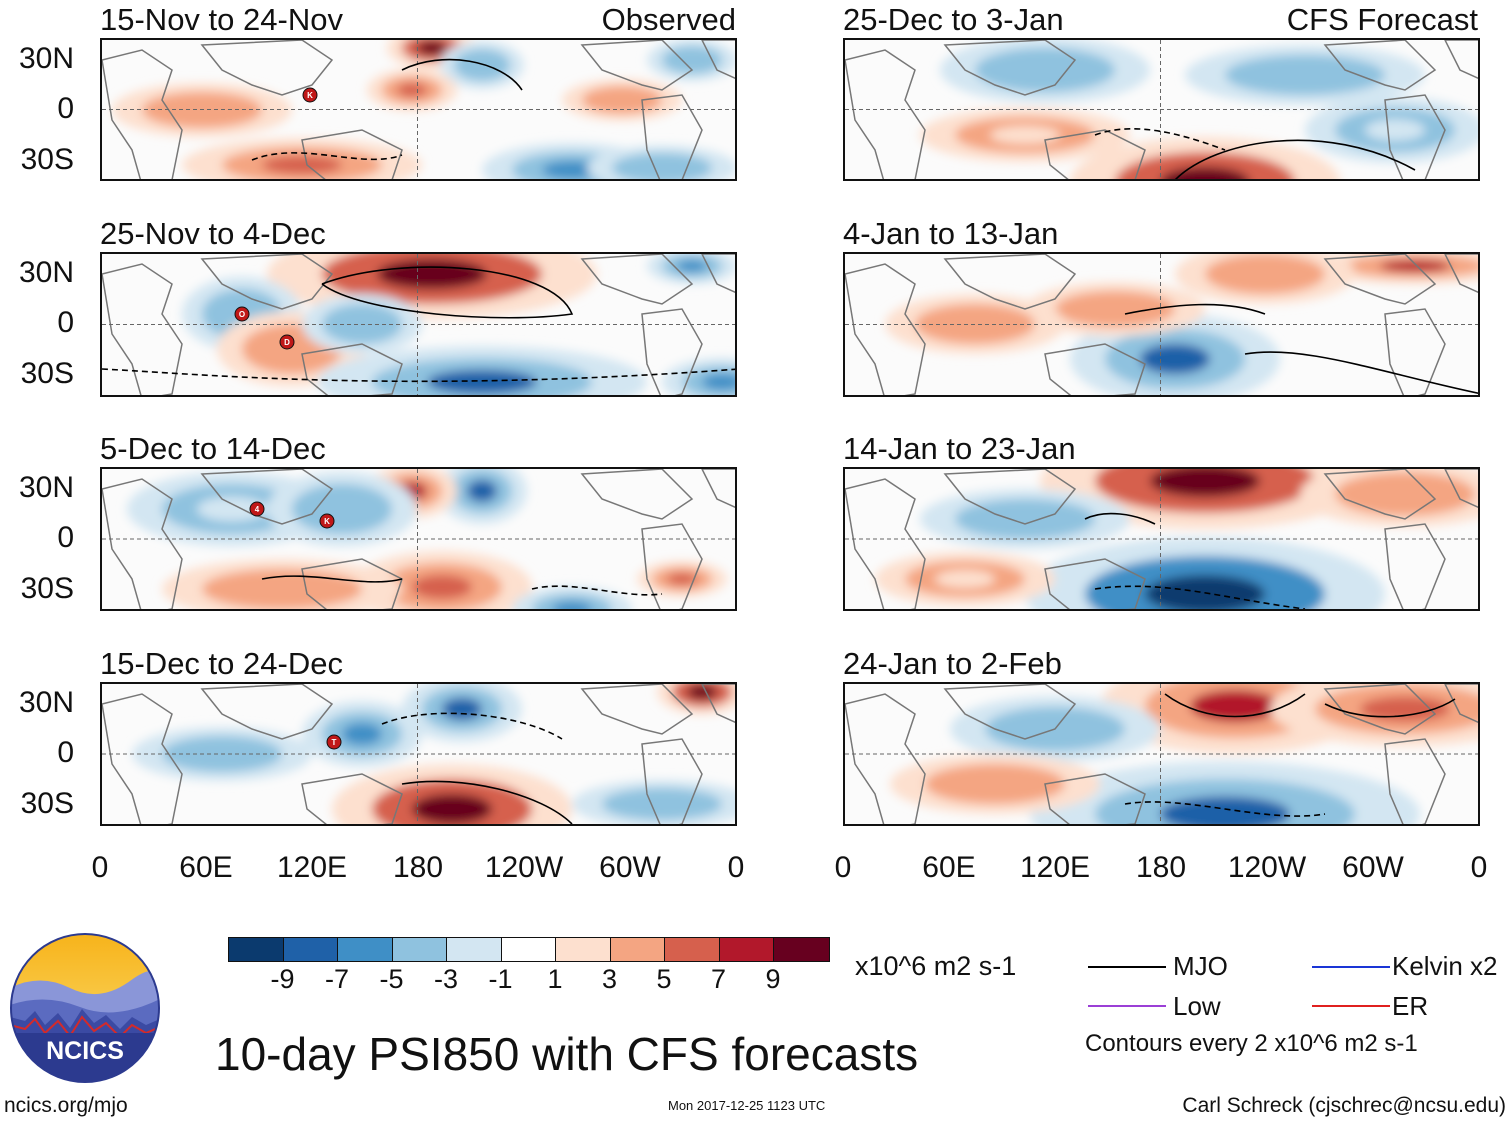 The width and height of the screenshot is (1510, 1121). What do you see at coordinates (936, 966) in the screenshot?
I see `colorbar-units: x10^6 m2 s-1` at bounding box center [936, 966].